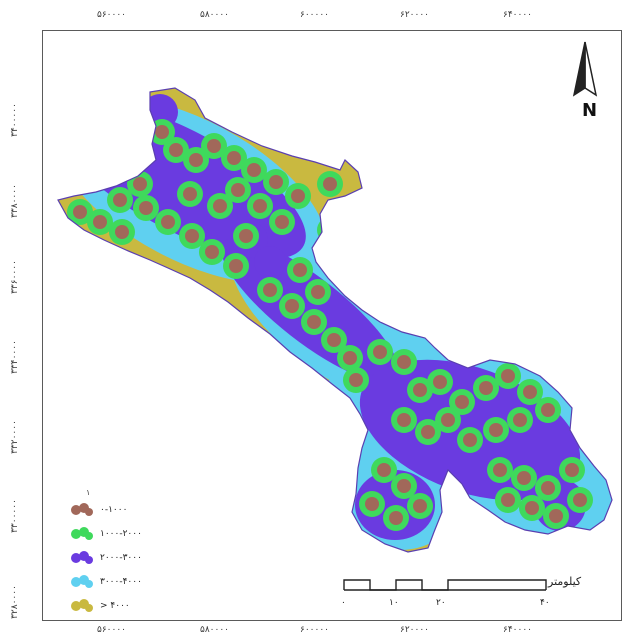 The image size is (640, 639). What do you see at coordinates (215, 630) in the screenshot?
I see `bottom-tick: ۵۸۰۰۰۰` at bounding box center [215, 630].